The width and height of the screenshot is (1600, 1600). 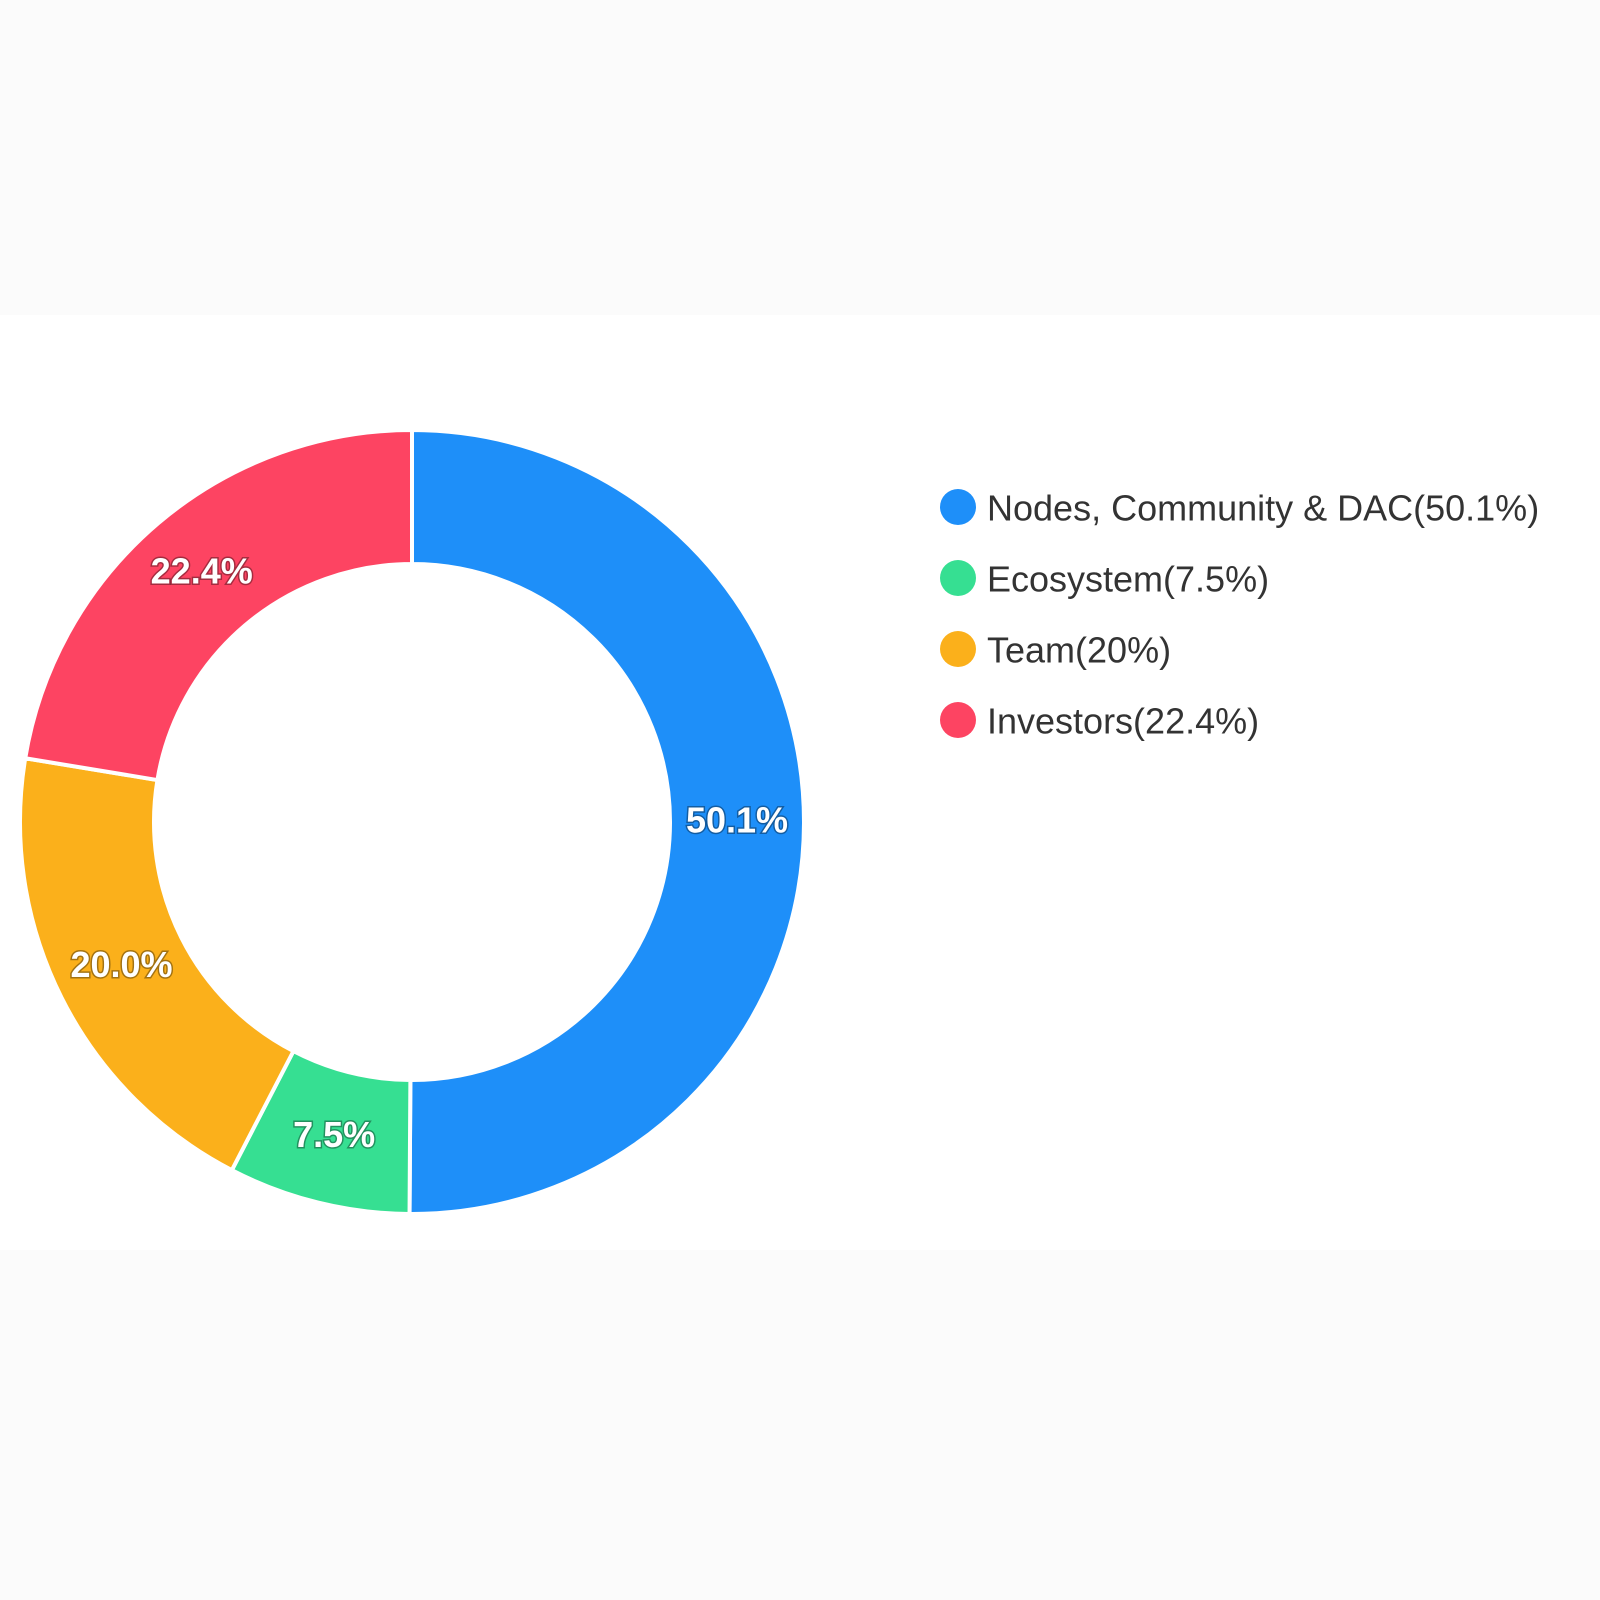 I want to click on legend-label: Team(20%), so click(x=1079, y=650).